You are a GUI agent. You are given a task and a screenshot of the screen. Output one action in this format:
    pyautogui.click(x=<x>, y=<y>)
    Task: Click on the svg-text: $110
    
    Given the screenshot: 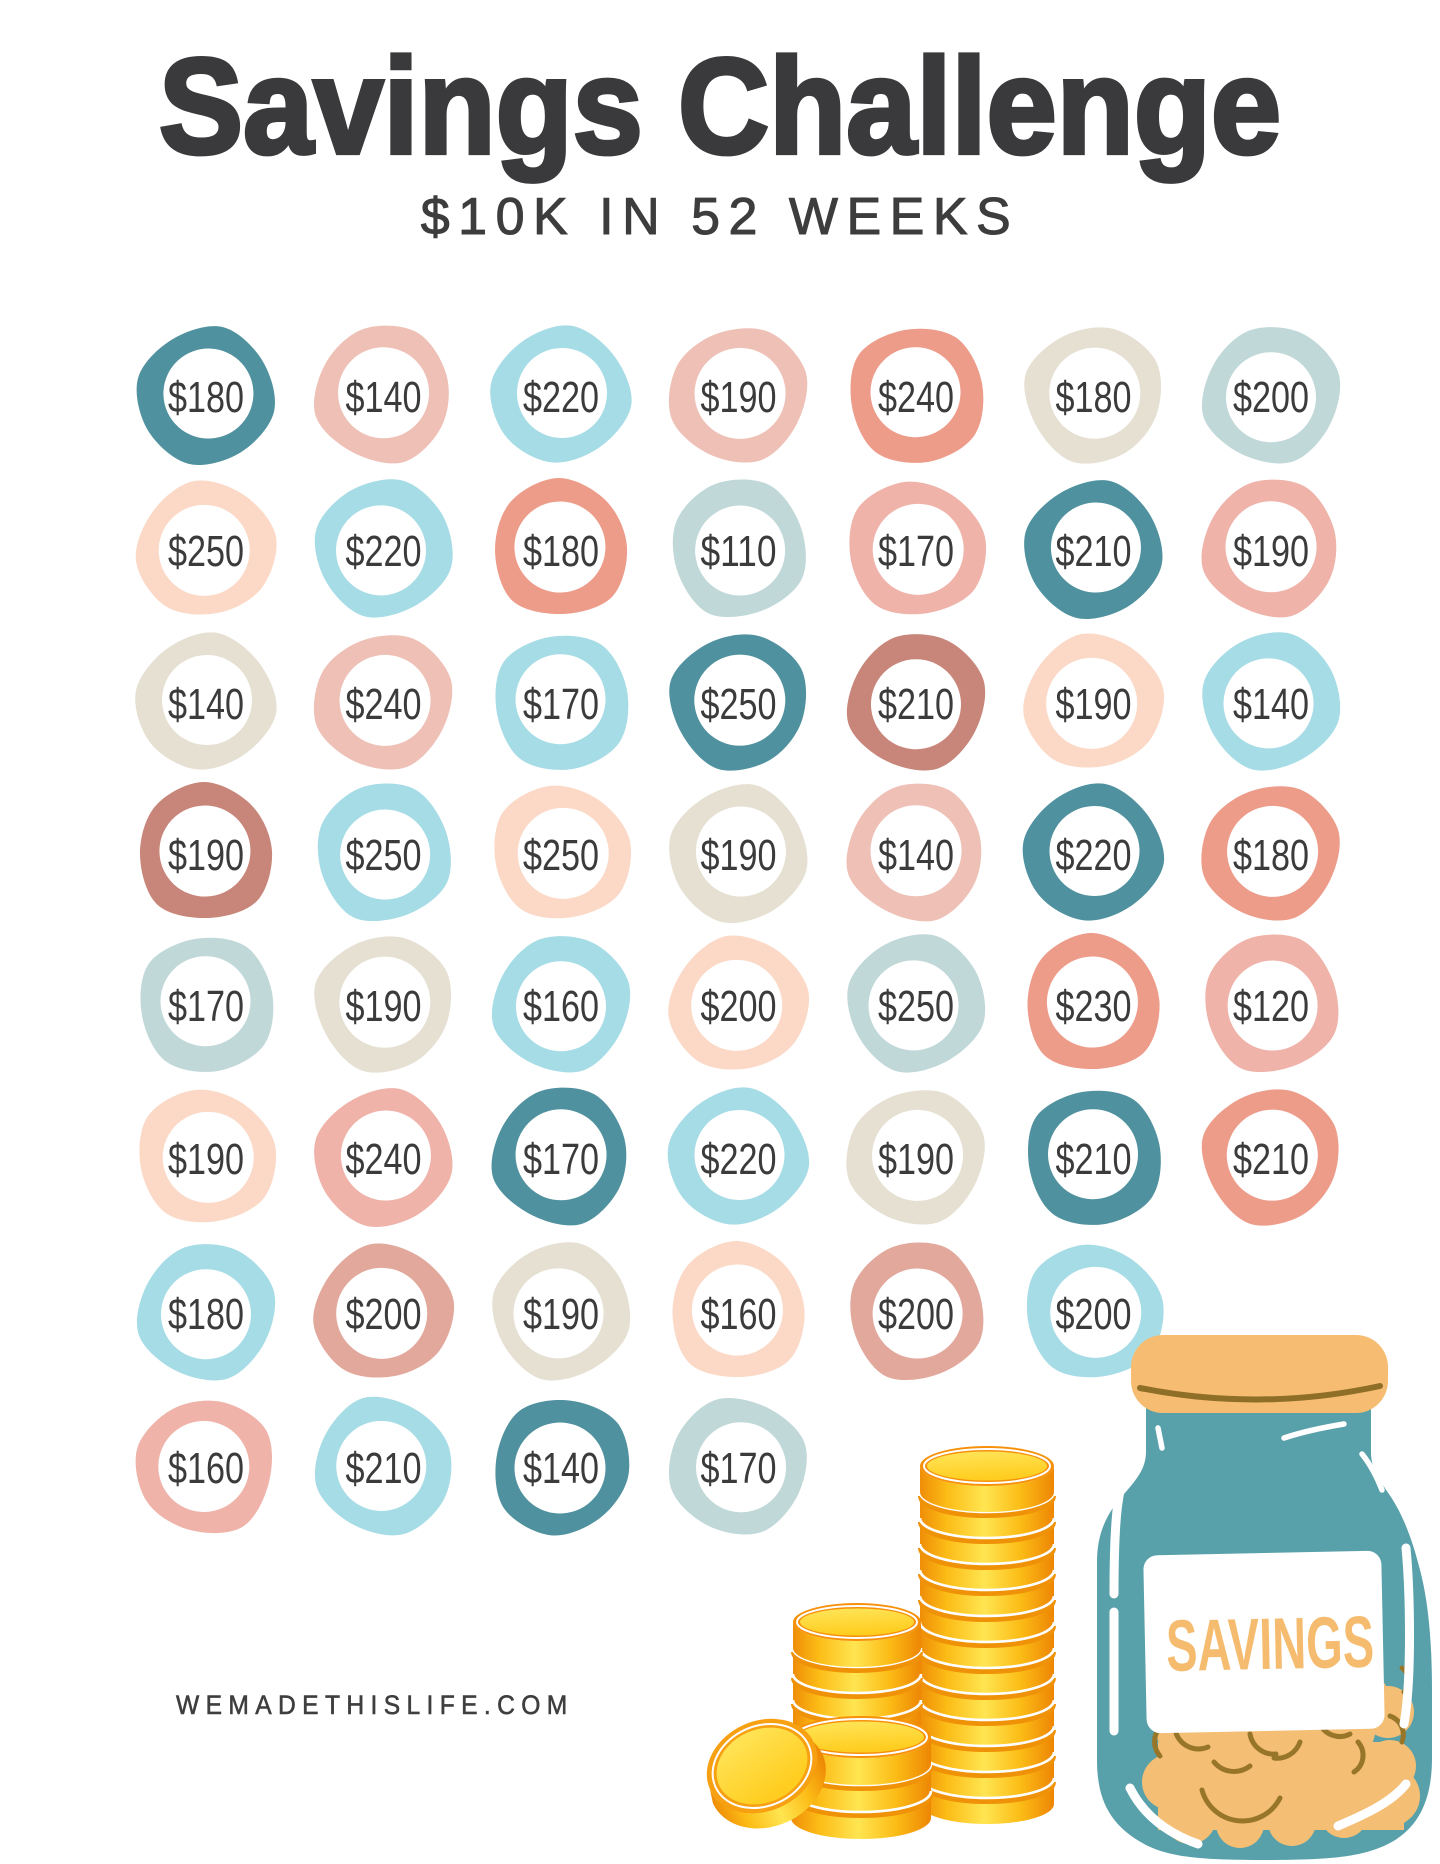 What is the action you would take?
    pyautogui.click(x=739, y=551)
    